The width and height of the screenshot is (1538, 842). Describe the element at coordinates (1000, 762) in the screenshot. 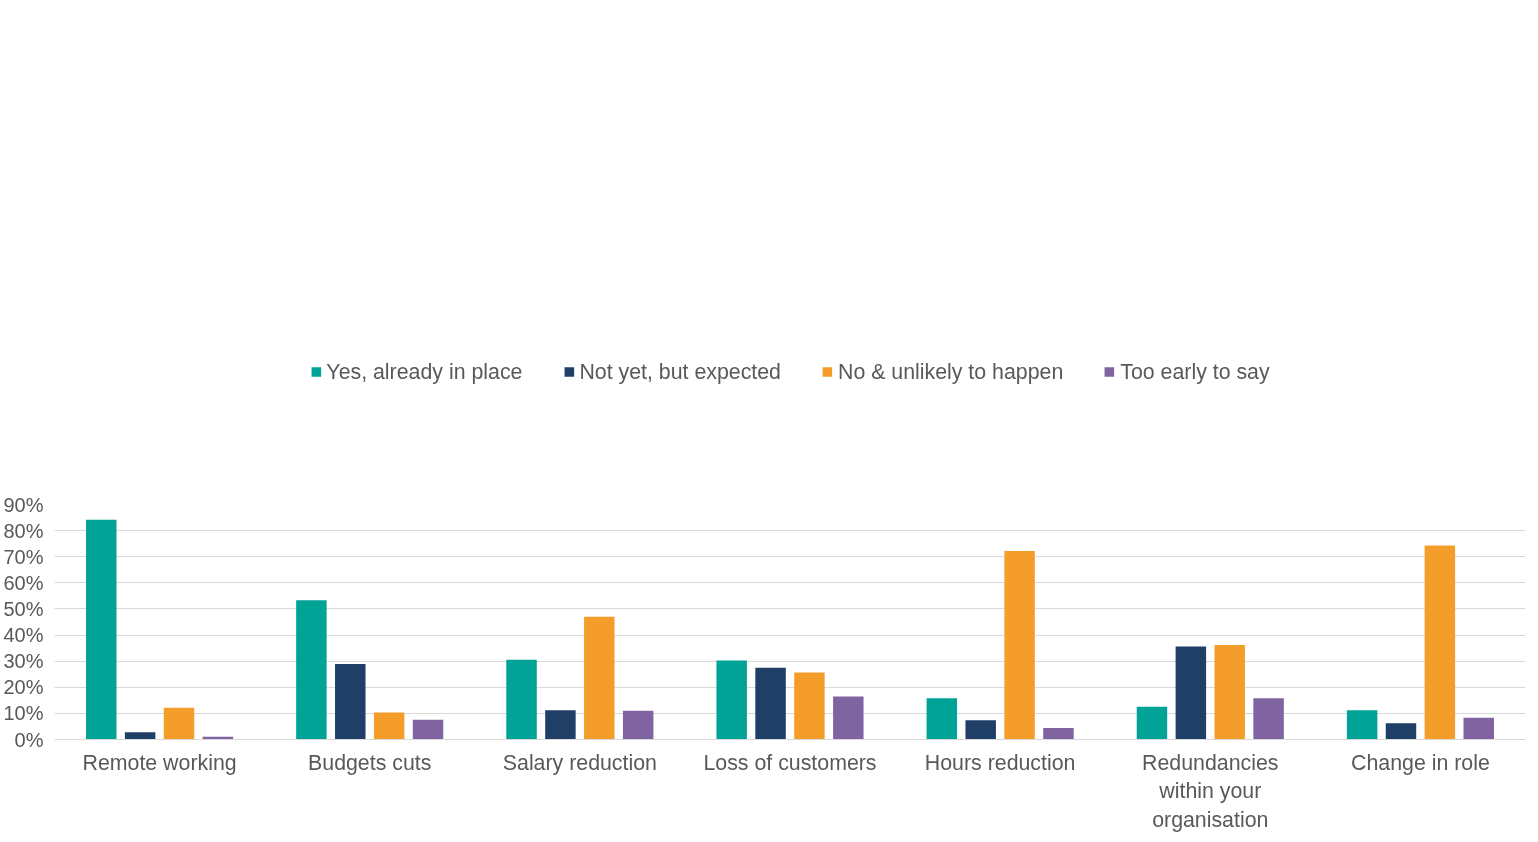

I see `x-tick-label: Hours reduction` at that location.